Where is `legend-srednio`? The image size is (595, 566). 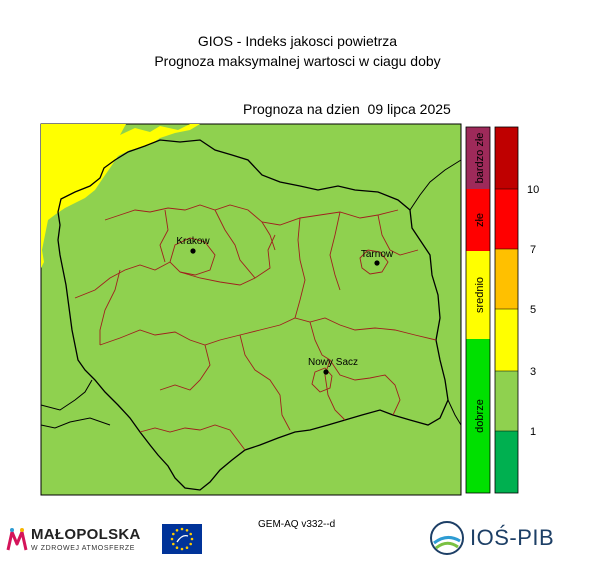
legend-srednio is located at coordinates (478, 295).